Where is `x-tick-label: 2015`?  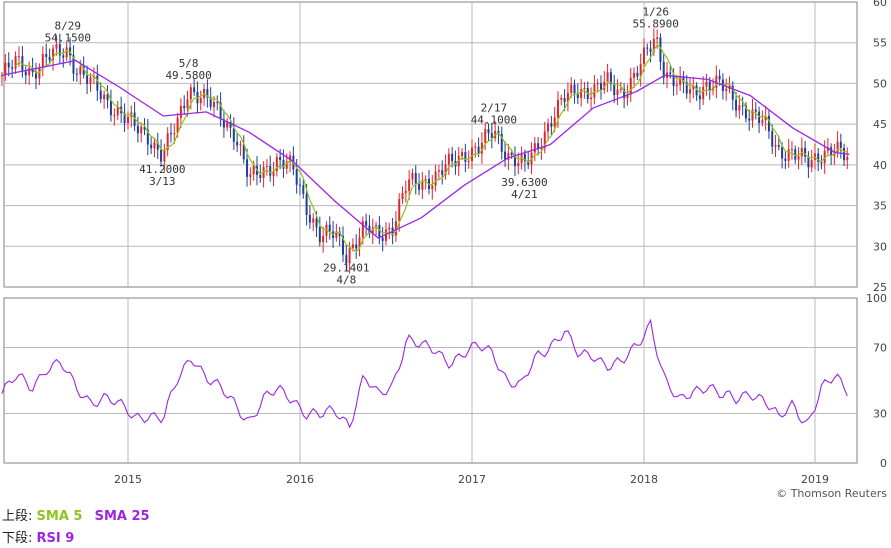
x-tick-label: 2015 is located at coordinates (128, 479).